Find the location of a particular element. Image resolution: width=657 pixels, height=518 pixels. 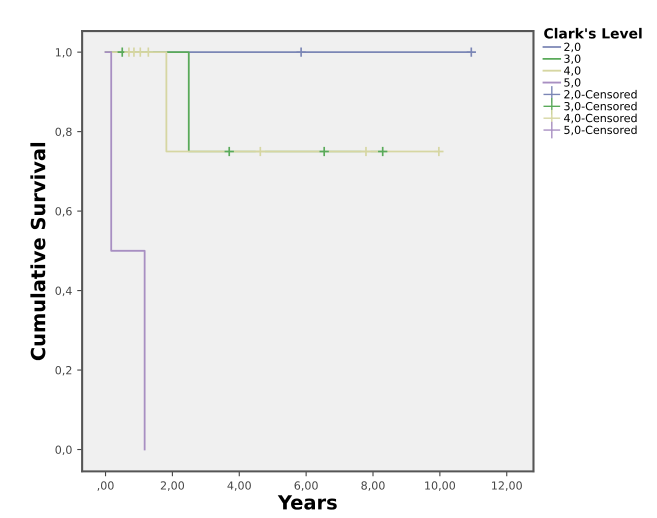

y-tick-label: 0,0 is located at coordinates (63, 451).